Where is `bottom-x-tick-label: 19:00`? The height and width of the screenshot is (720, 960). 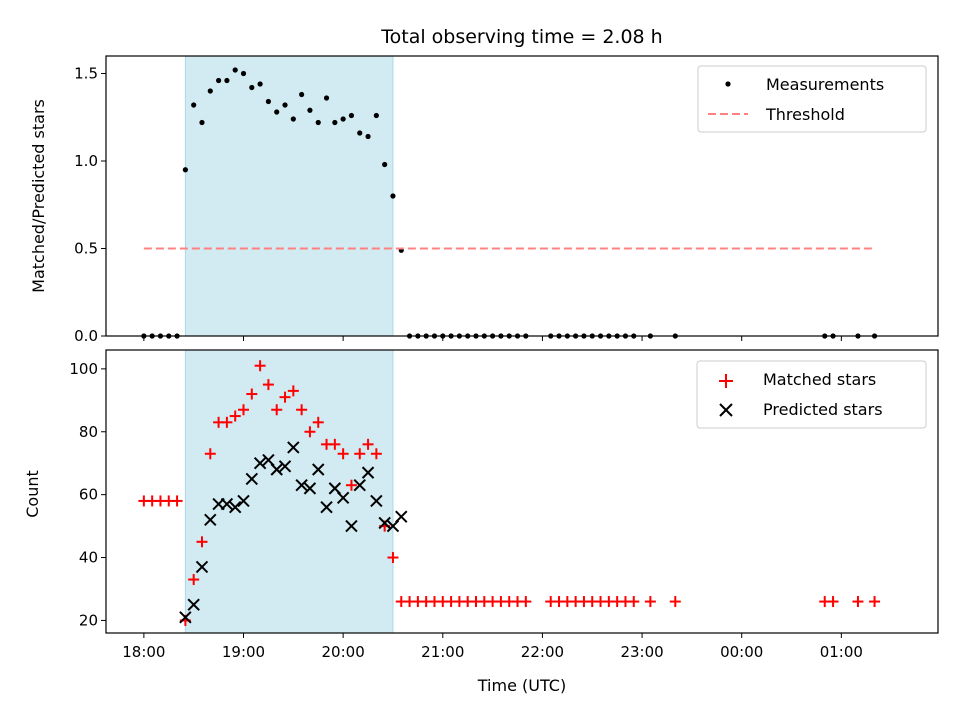
bottom-x-tick-label: 19:00 is located at coordinates (243, 652).